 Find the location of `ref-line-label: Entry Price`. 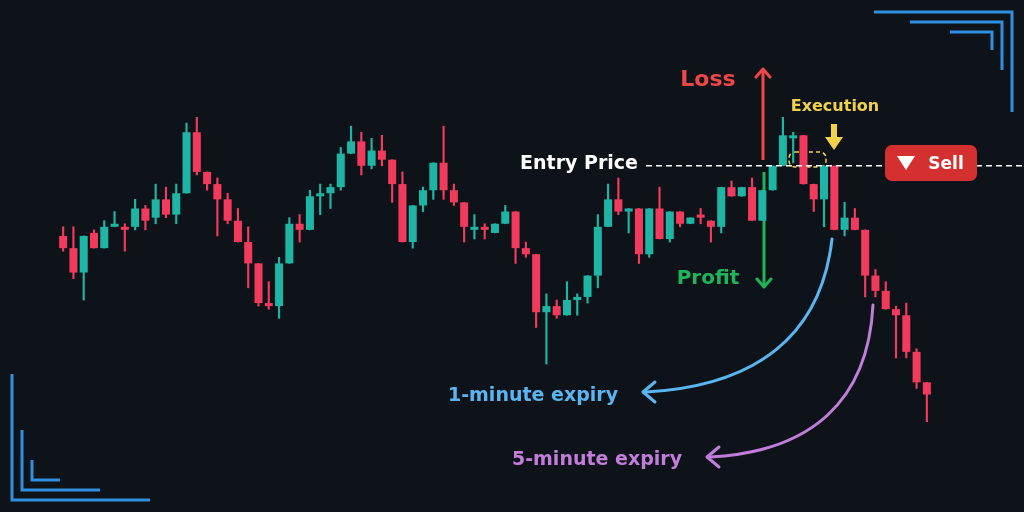

ref-line-label: Entry Price is located at coordinates (579, 161).